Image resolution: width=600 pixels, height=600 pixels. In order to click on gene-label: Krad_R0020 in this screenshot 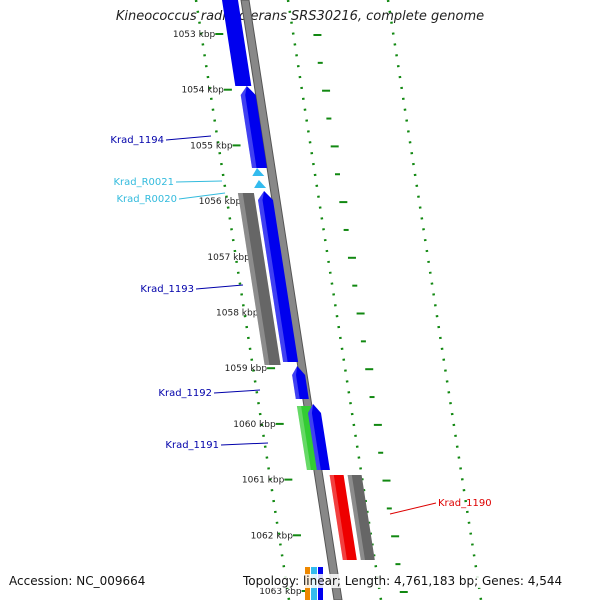, I will do `click(146, 199)`.